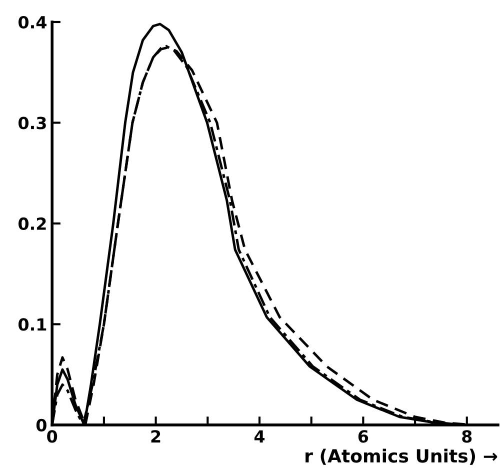 This screenshot has height=468, width=501. I want to click on y-tick-label: 0.3, so click(32, 123).